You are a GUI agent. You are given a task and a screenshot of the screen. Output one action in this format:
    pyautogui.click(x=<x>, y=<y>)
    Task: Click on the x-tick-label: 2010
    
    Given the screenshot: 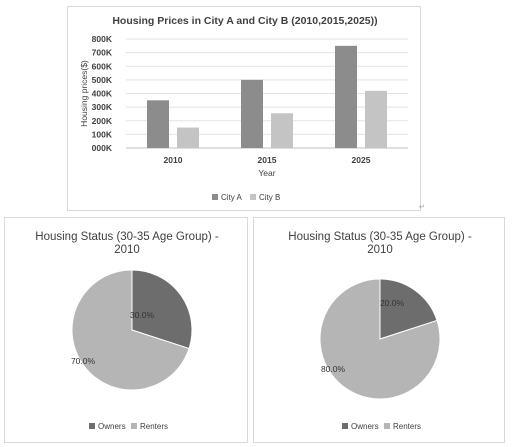 What is the action you would take?
    pyautogui.click(x=173, y=160)
    